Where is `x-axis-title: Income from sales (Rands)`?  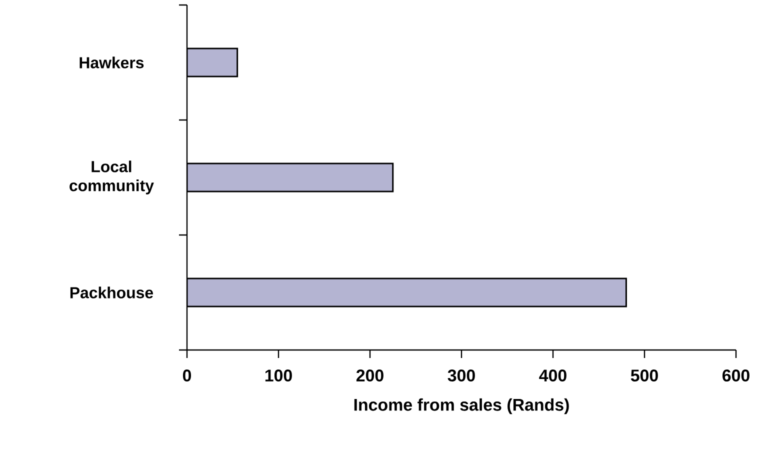
x-axis-title: Income from sales (Rands) is located at coordinates (461, 406).